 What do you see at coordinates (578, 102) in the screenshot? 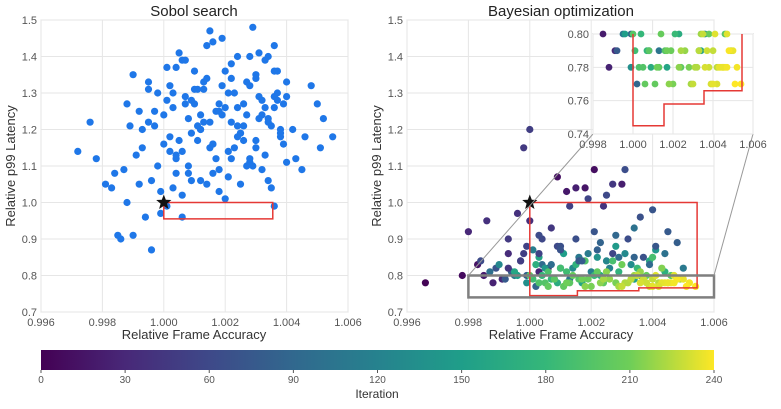
I see `inset-y-tick-label: 0.76` at bounding box center [578, 102].